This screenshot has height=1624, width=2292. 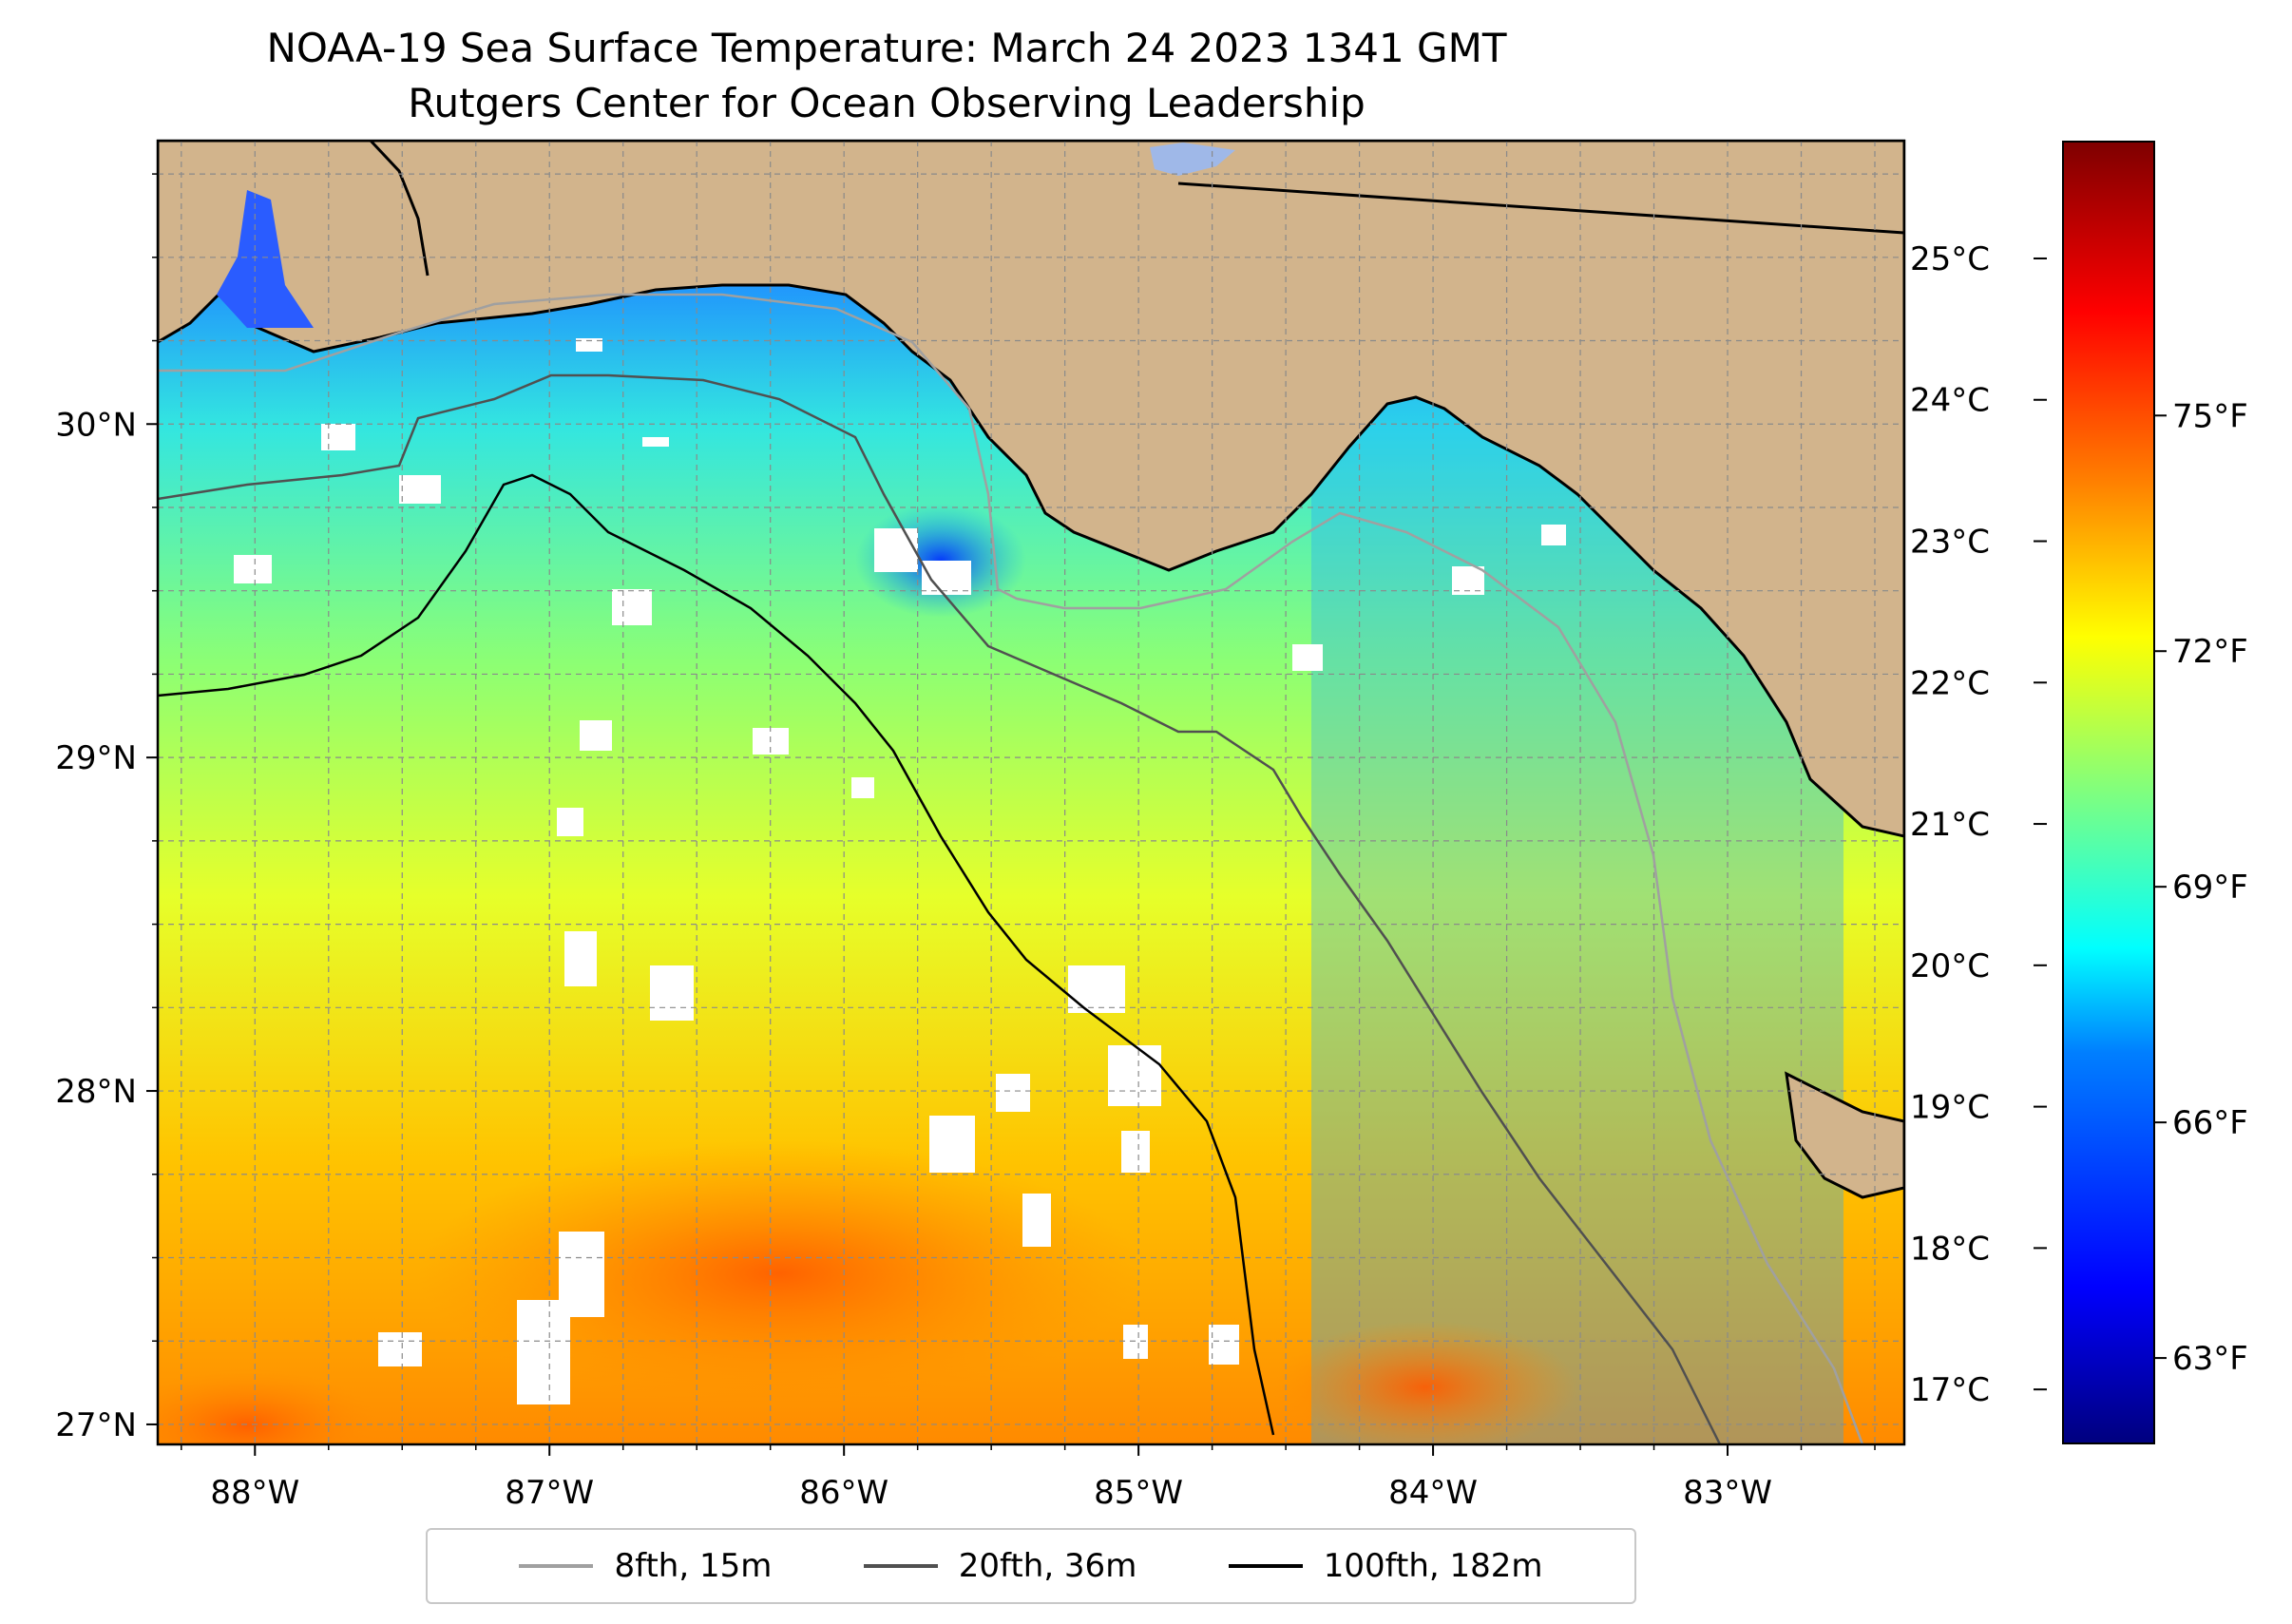 I want to click on legend-item-100fth: 100fth, 182m, so click(x=1385, y=1566).